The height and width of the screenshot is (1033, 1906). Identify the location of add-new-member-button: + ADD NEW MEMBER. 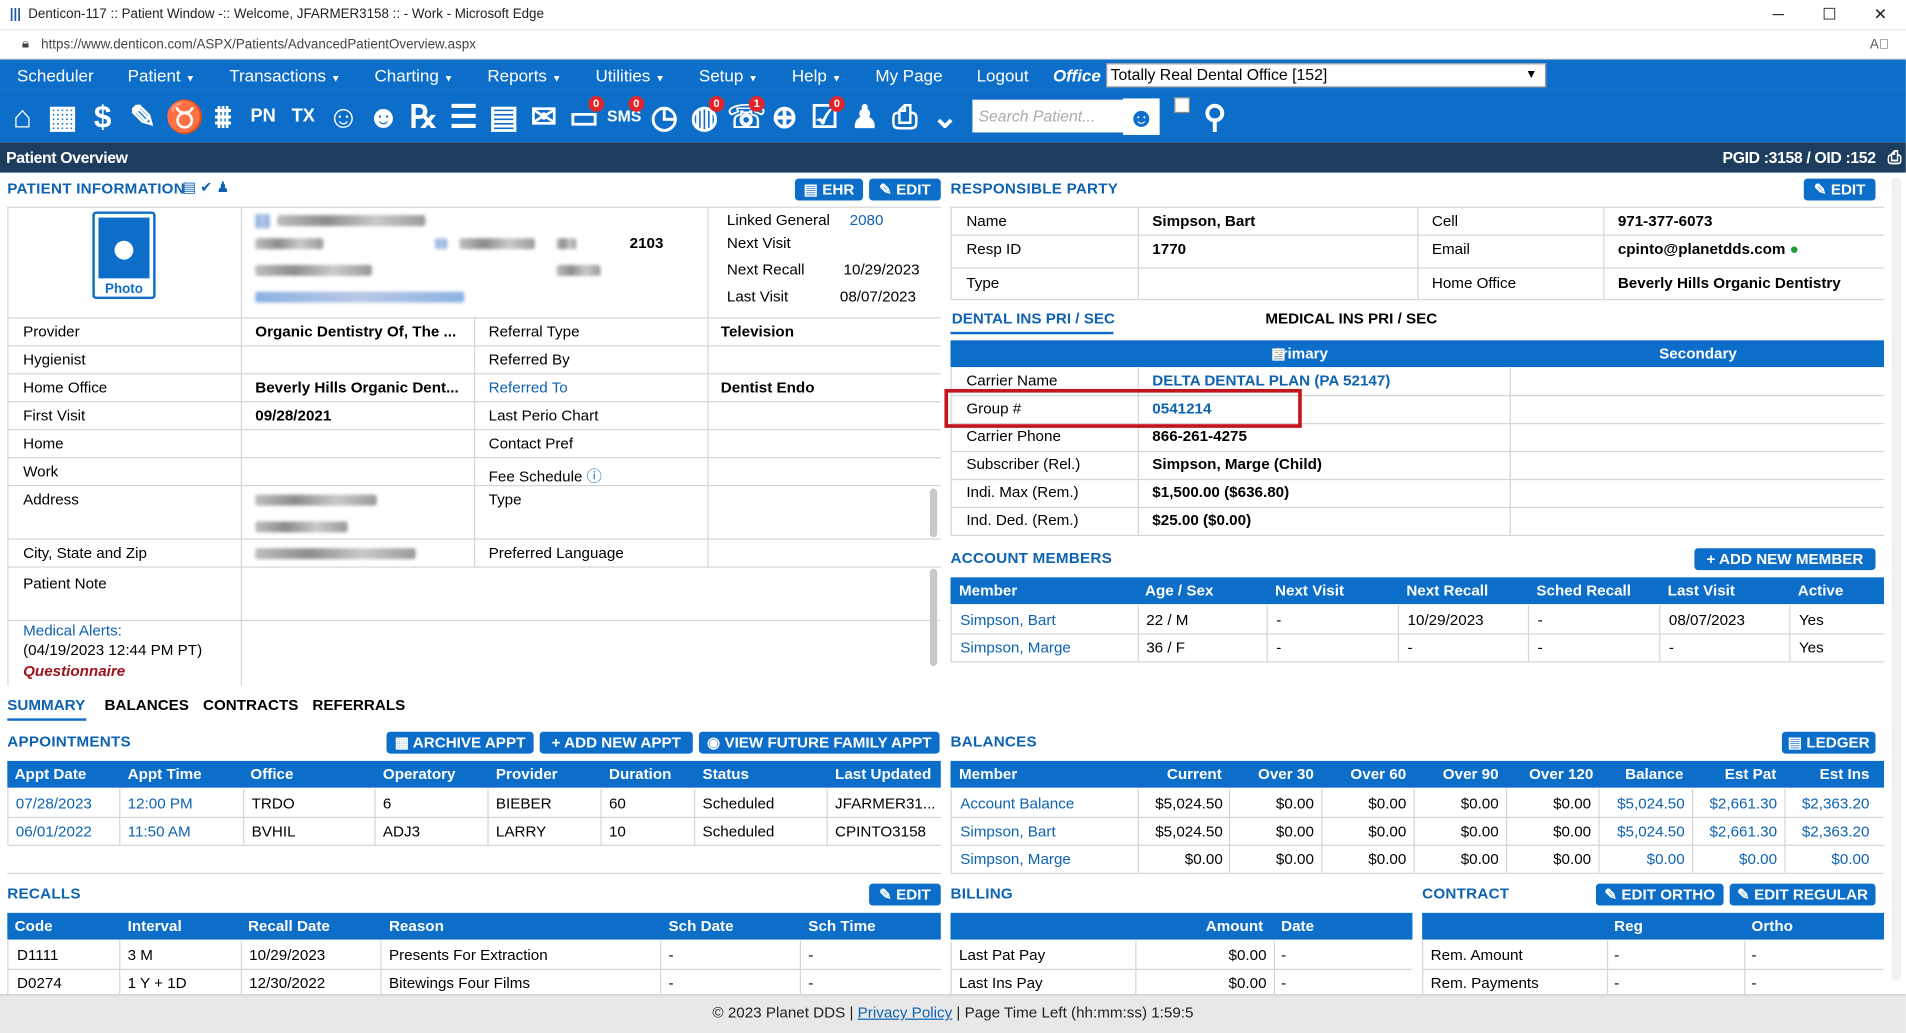
(1785, 559).